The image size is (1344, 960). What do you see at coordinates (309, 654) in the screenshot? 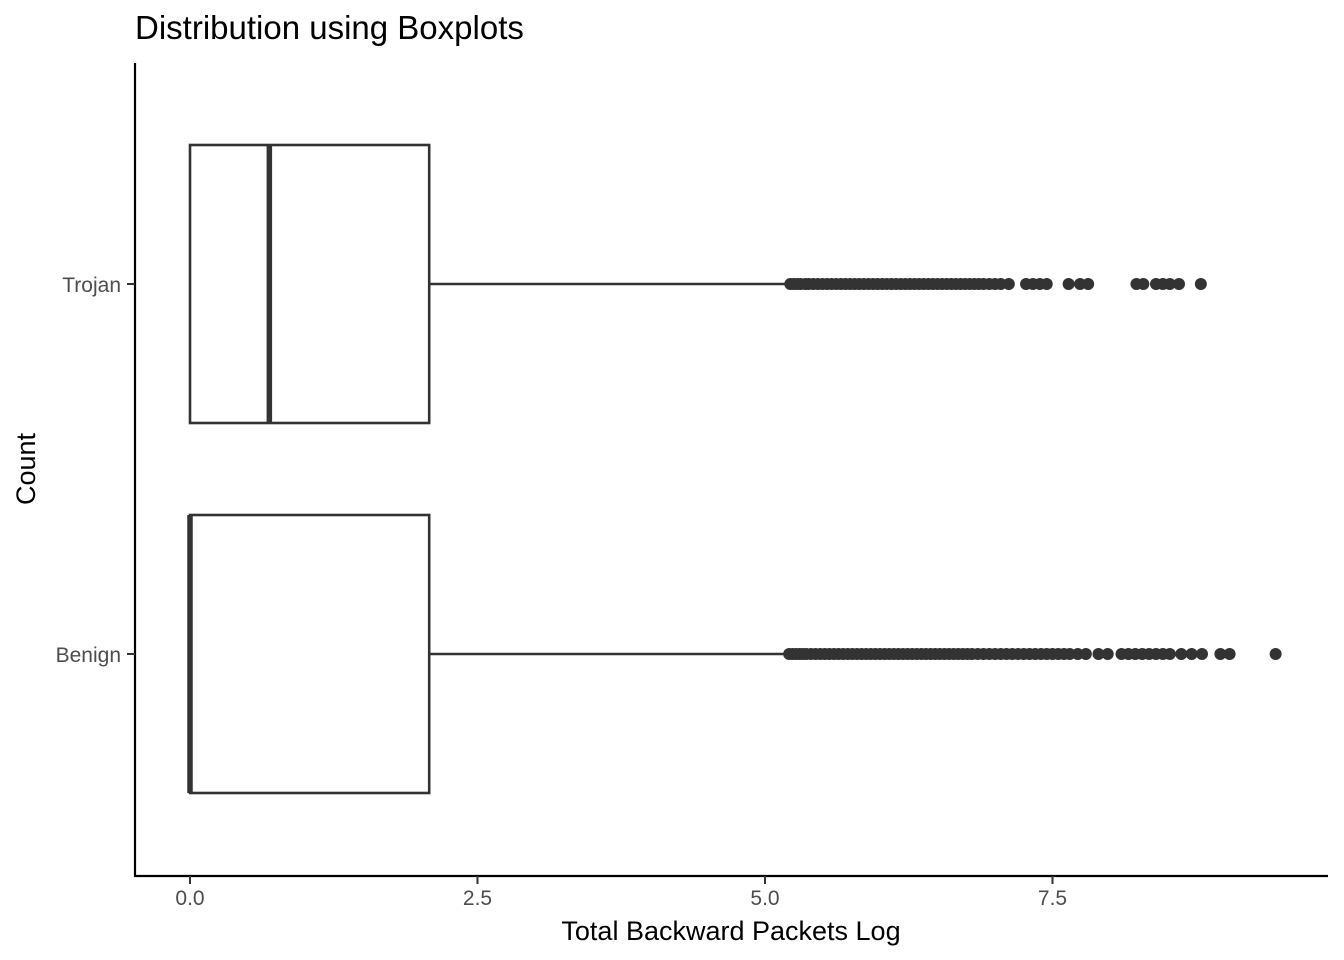
I see `benign-box` at bounding box center [309, 654].